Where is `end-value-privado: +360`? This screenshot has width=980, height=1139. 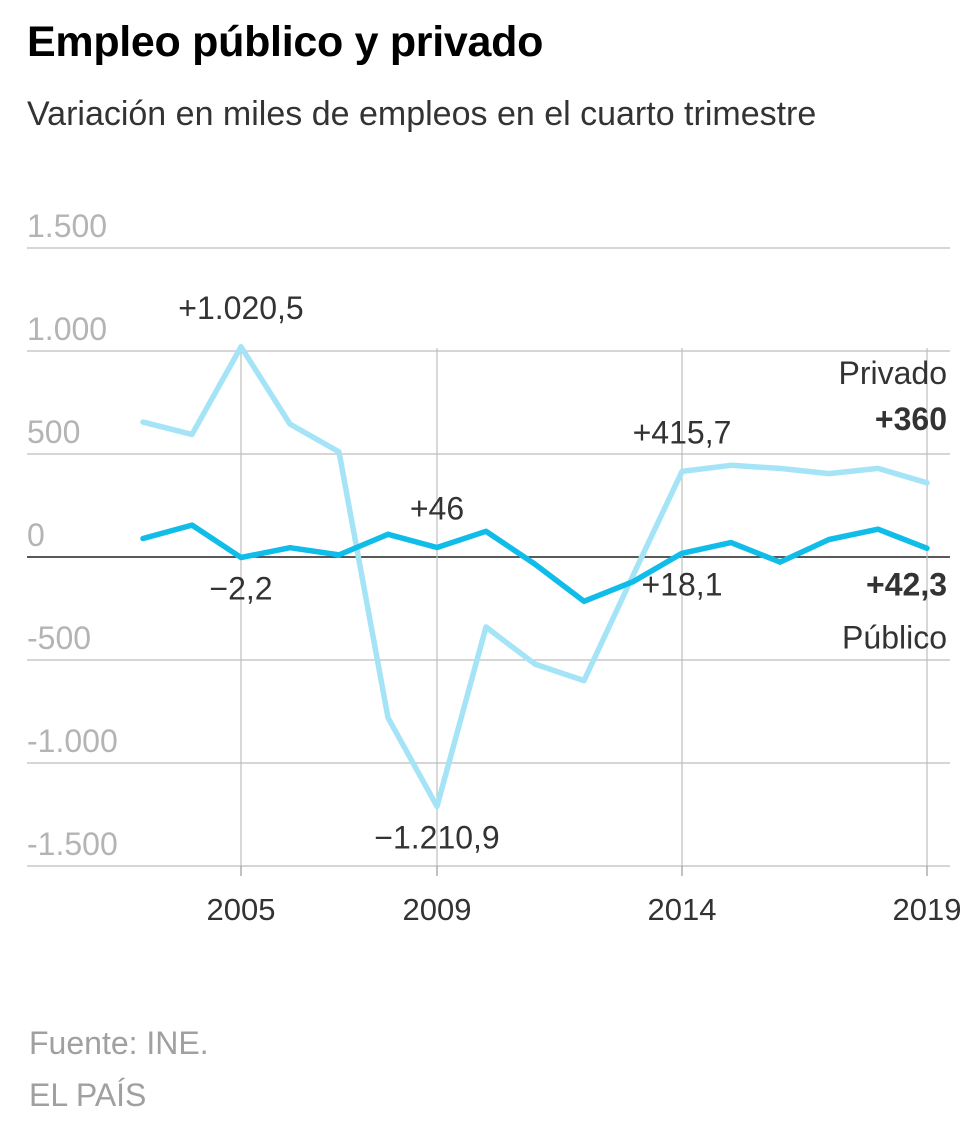
end-value-privado: +360 is located at coordinates (911, 419).